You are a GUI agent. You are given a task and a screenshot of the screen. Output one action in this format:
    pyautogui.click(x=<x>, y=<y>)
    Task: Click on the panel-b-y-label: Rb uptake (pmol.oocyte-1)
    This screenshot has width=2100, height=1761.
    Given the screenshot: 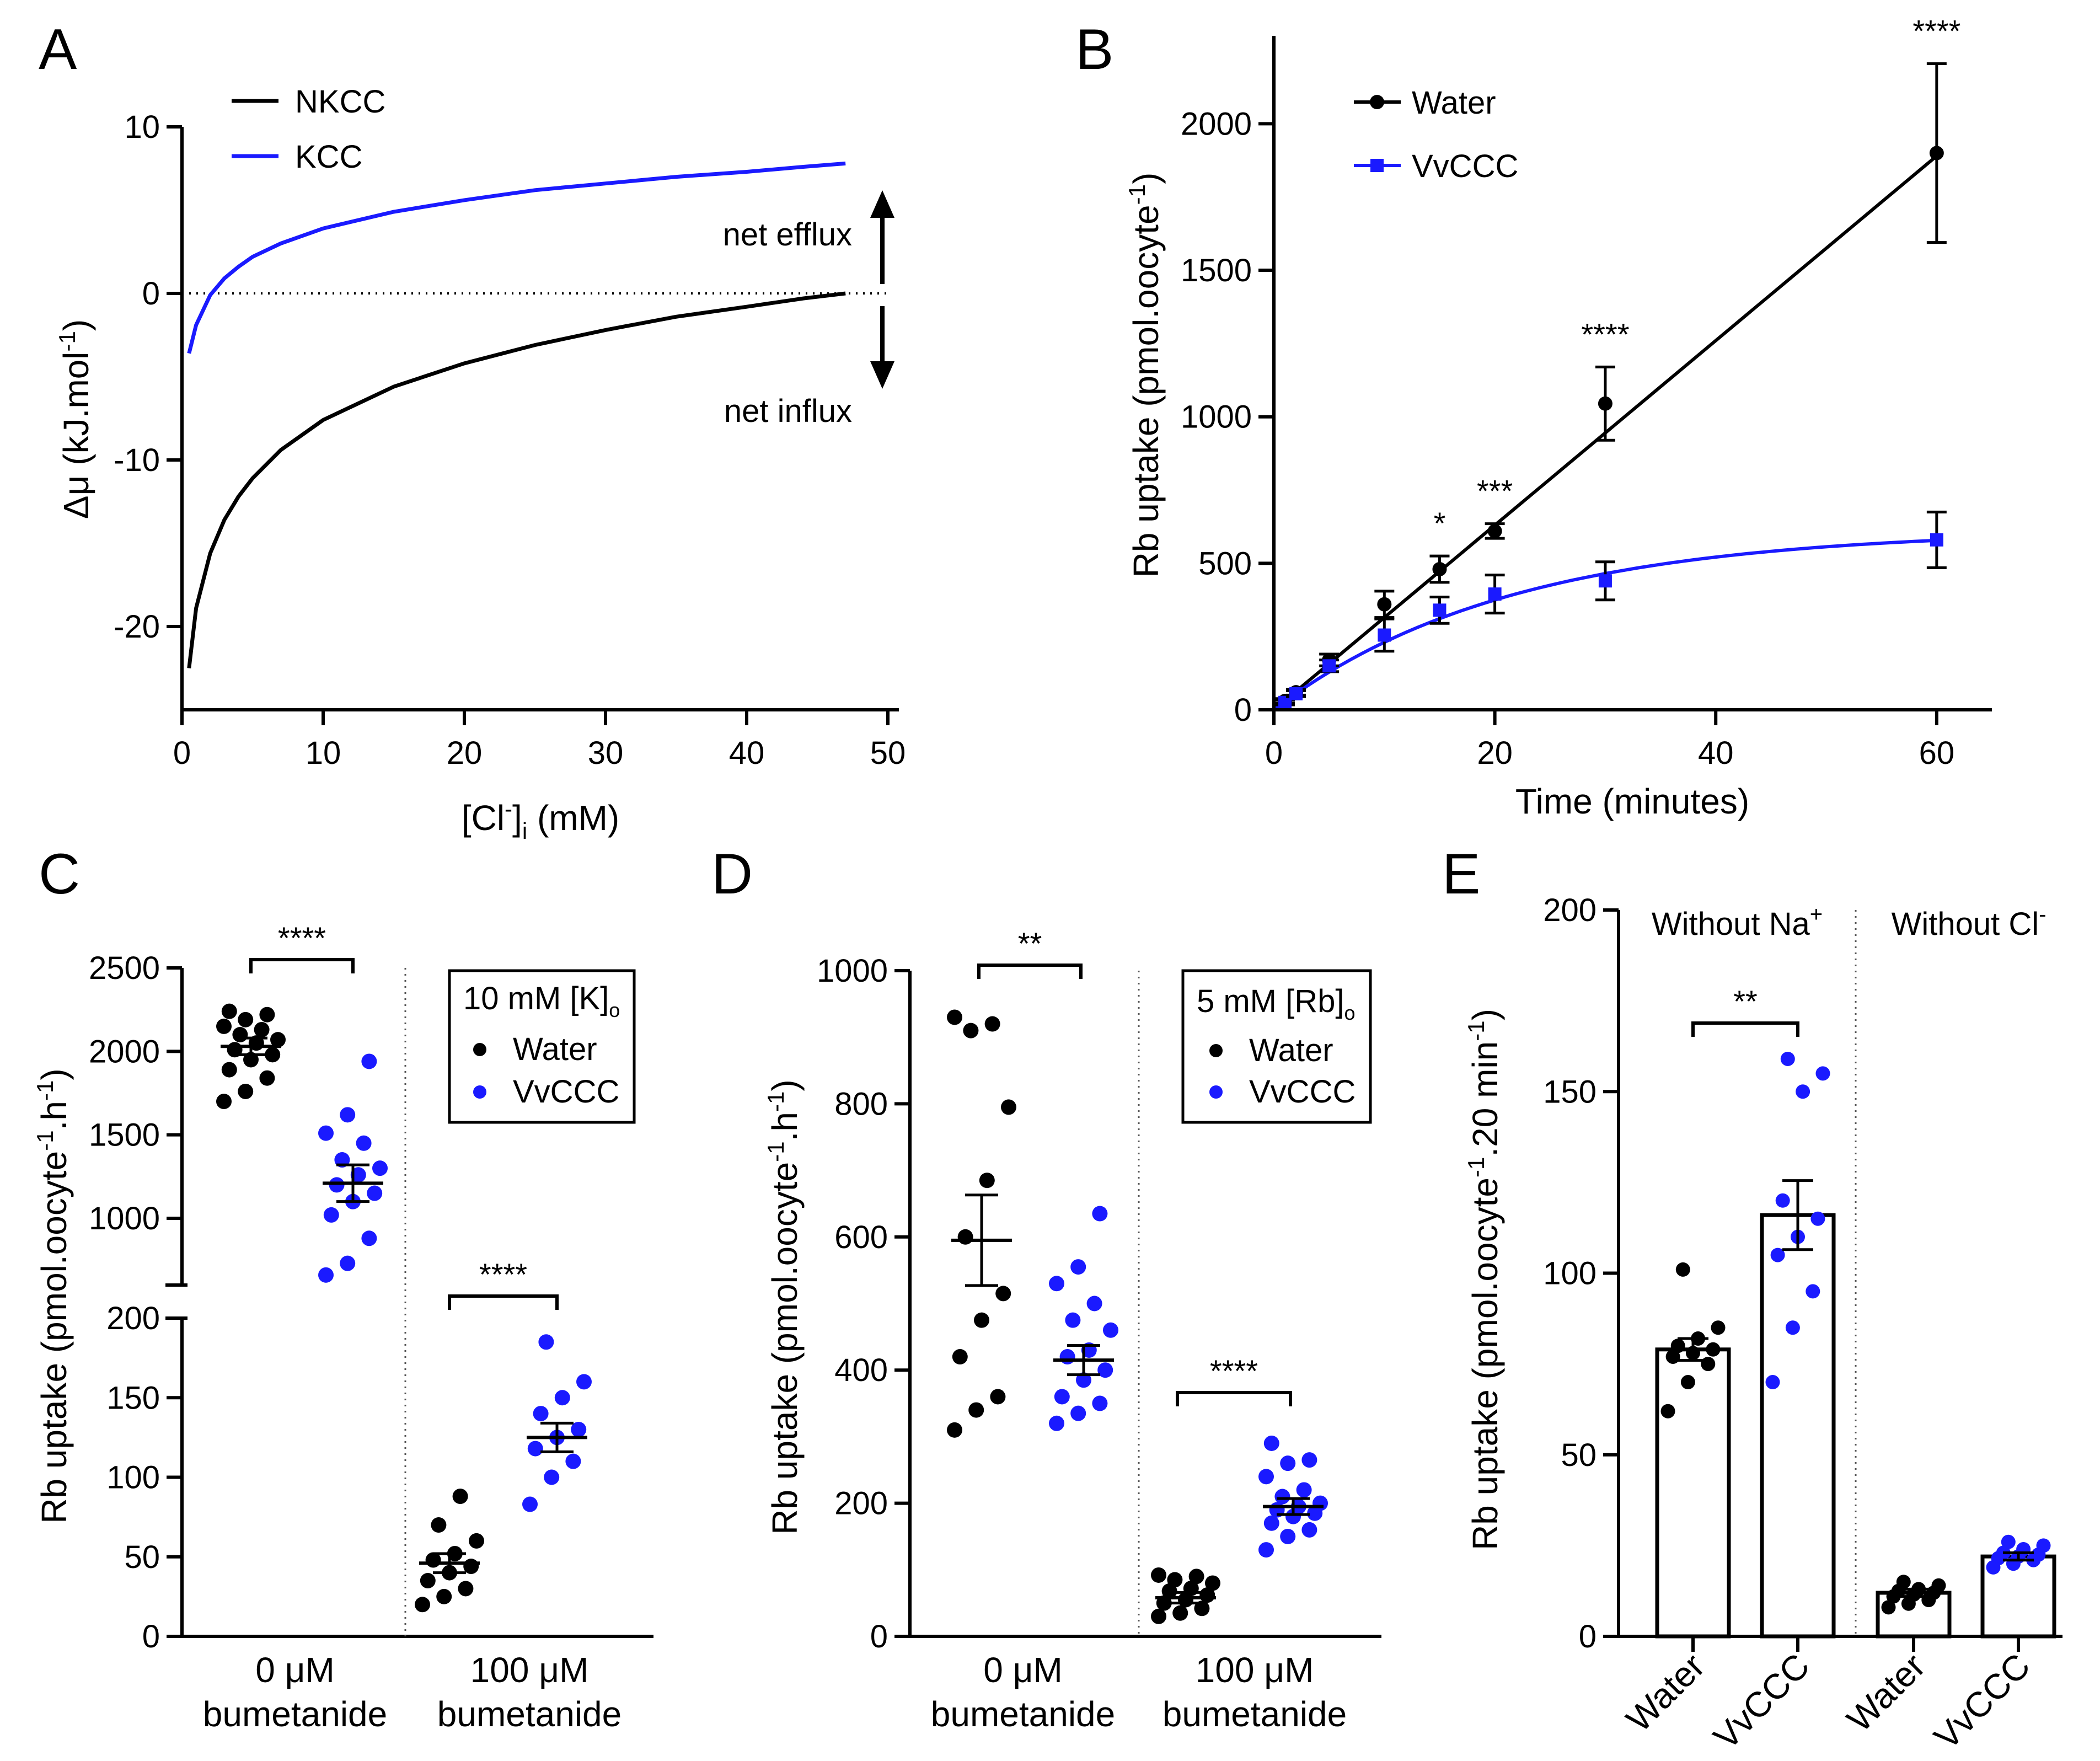 What is the action you would take?
    pyautogui.click(x=1145, y=376)
    